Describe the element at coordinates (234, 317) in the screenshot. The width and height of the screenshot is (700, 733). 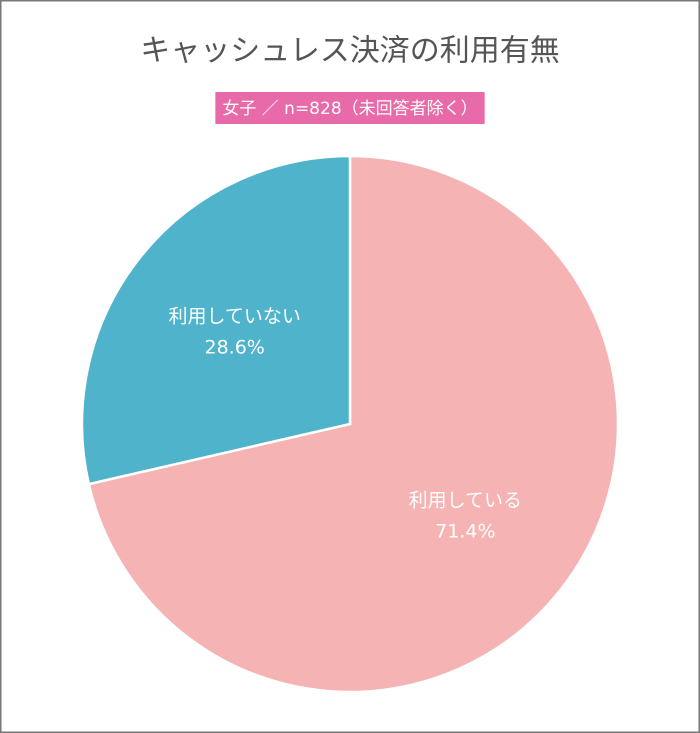
I see `slice-label: 利用していない` at that location.